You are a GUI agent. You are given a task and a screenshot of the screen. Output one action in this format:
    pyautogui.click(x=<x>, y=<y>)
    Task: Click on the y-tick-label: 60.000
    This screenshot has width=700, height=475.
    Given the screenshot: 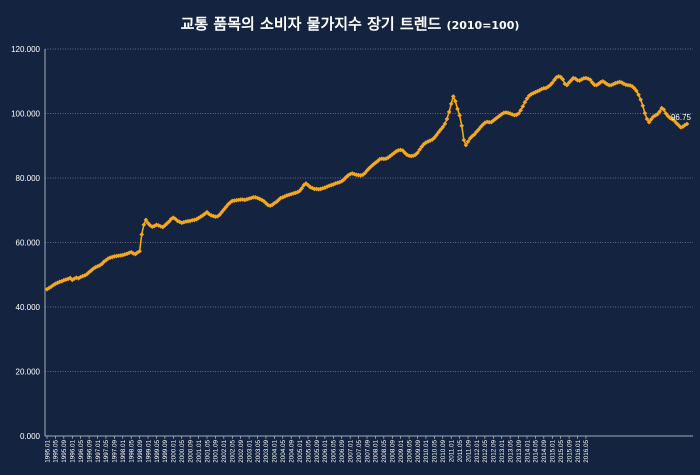 What is the action you would take?
    pyautogui.click(x=28, y=243)
    